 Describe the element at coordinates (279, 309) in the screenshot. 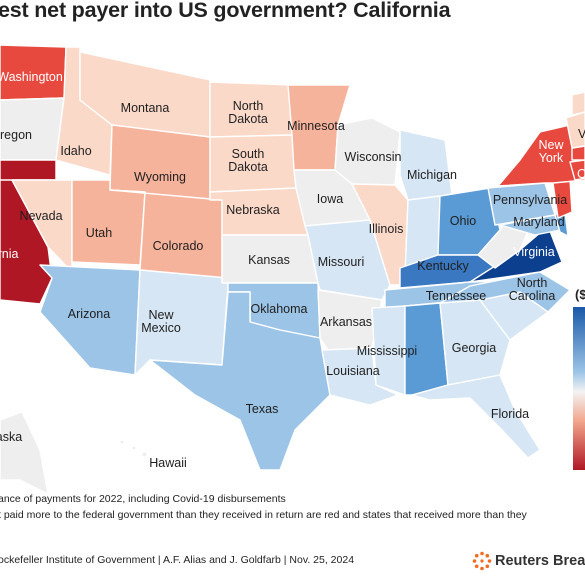

I see `label-oklahoma: Oklahoma` at that location.